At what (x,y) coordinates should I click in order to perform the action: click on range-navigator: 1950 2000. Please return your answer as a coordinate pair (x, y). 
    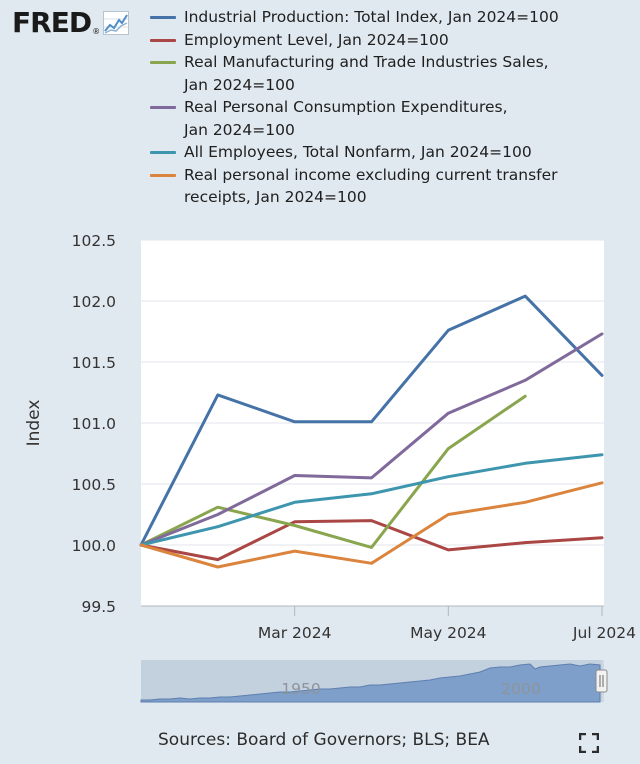
    Looking at the image, I should click on (374, 681).